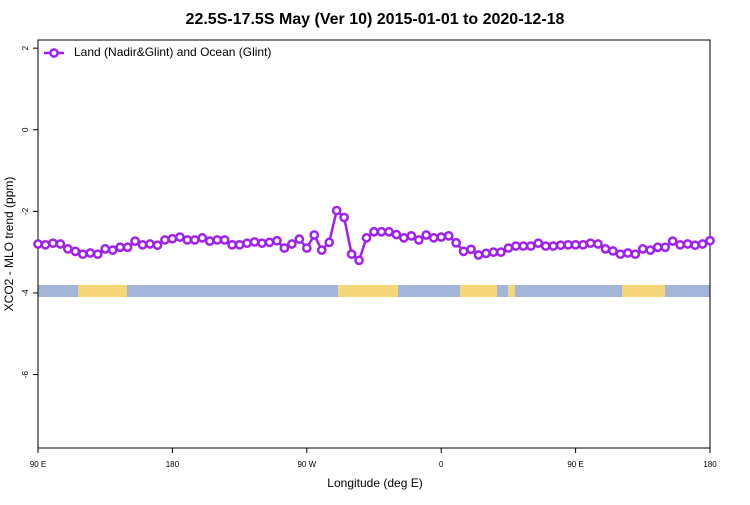 This screenshot has width=750, height=505. I want to click on legend-marker, so click(54, 53).